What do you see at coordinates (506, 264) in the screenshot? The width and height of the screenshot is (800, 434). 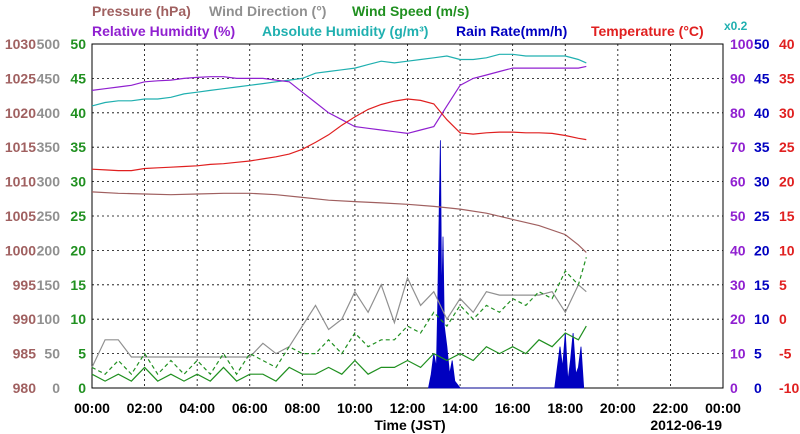 I see `series-rain-rate-mm-h` at bounding box center [506, 264].